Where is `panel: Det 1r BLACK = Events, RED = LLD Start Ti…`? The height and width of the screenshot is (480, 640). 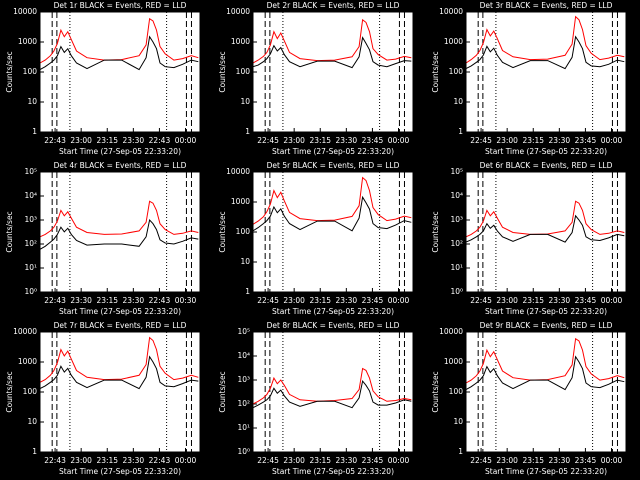
panel: Det 1r BLACK = Events, RED = LLD Start Ti… is located at coordinates (103, 78).